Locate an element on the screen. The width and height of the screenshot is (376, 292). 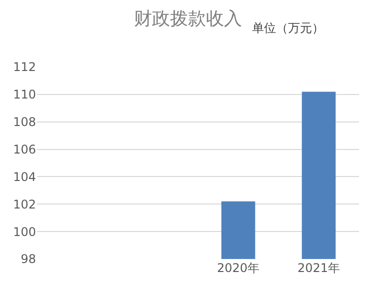
y-tick-label: 104 is located at coordinates (24, 177).